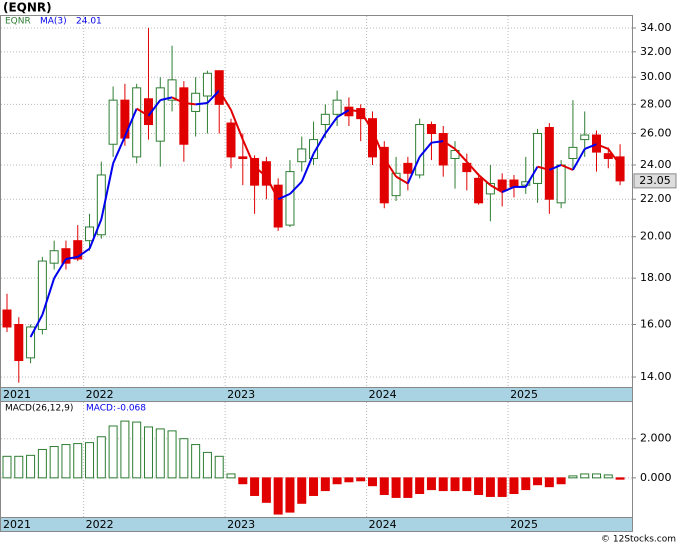 This screenshot has height=550, width=680. What do you see at coordinates (17, 524) in the screenshot?
I see `x-tick-label: 2021` at bounding box center [17, 524].